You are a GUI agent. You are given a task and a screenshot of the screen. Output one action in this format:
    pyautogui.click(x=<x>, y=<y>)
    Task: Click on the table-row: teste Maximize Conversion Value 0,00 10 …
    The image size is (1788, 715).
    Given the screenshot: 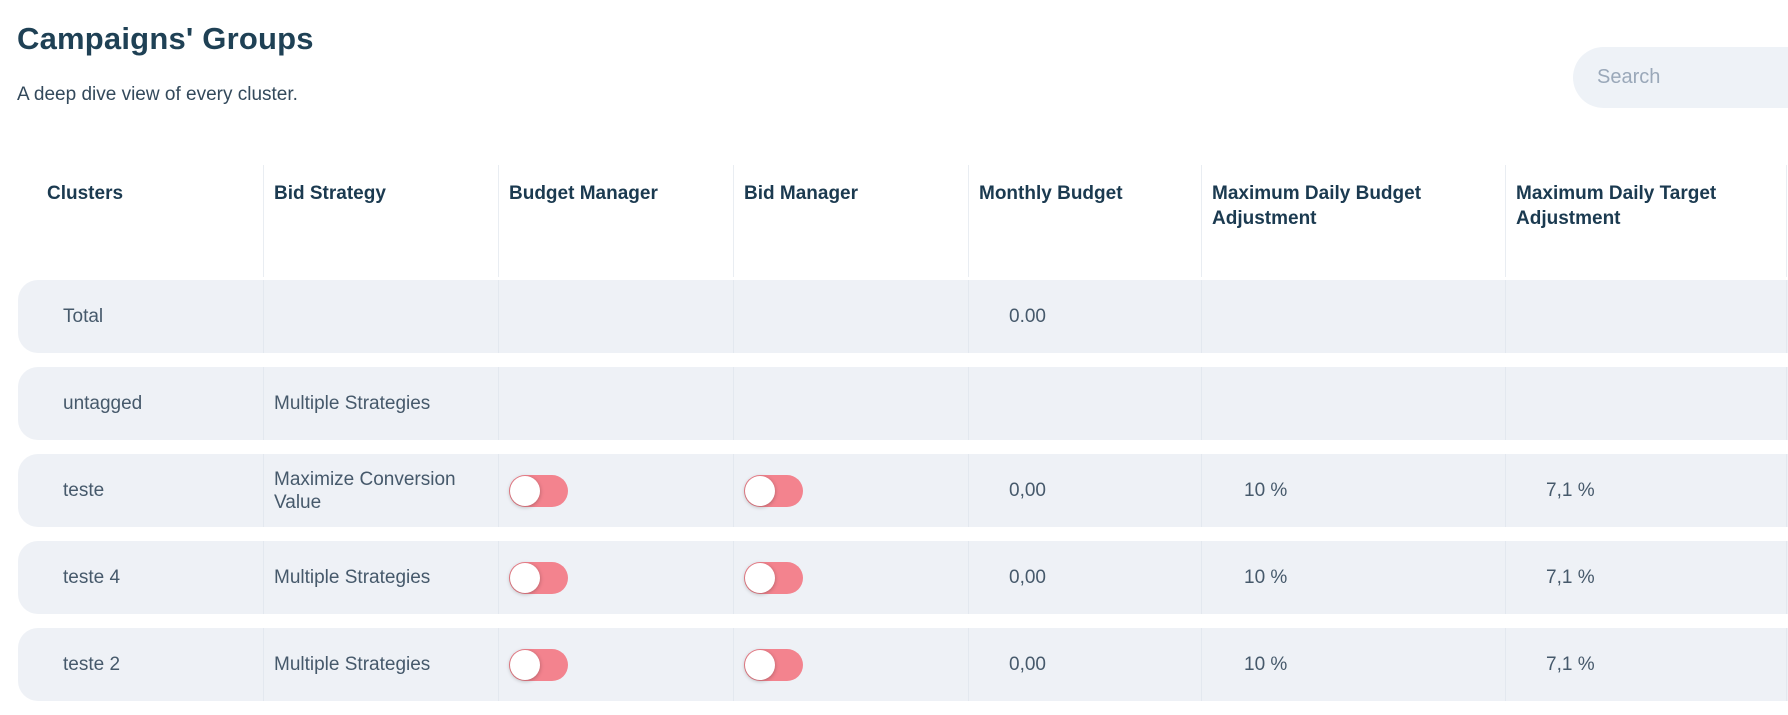 What is the action you would take?
    pyautogui.click(x=903, y=490)
    